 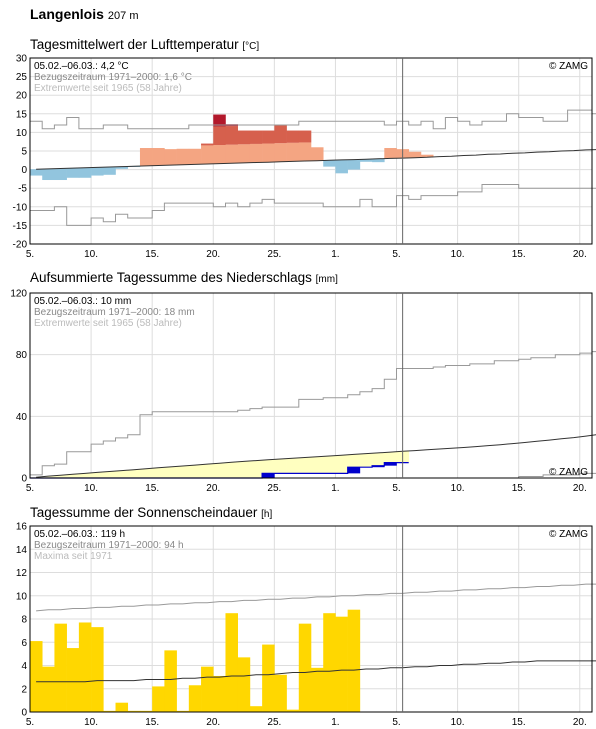 I want to click on temp-y-tick-label: -15, so click(x=20, y=226).